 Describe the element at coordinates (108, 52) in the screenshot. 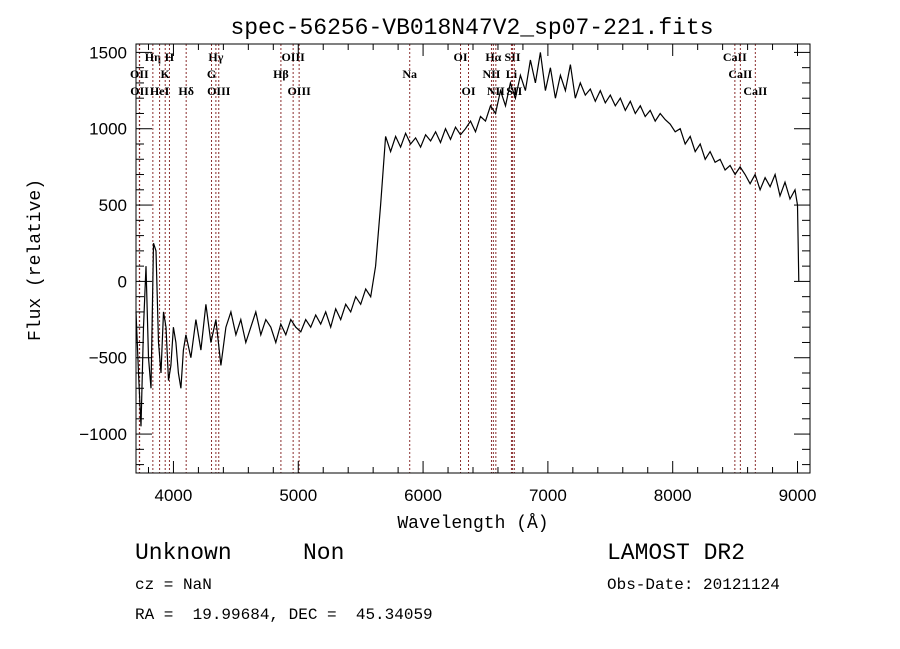

I see `y-tick-label: 1500` at that location.